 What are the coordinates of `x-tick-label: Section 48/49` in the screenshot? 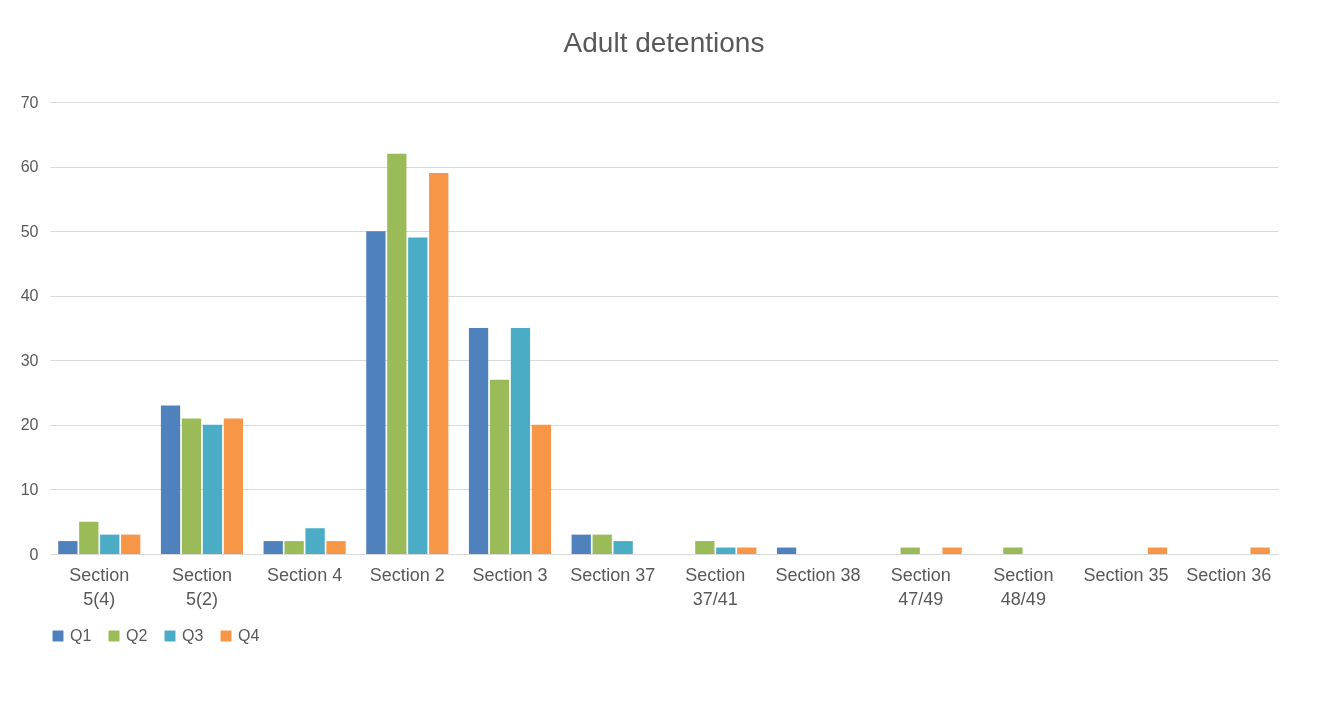 It's located at (1023, 586).